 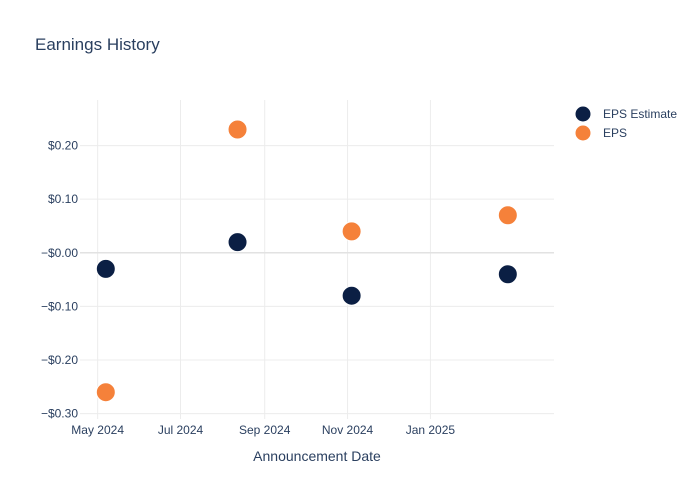 What do you see at coordinates (59, 360) in the screenshot?
I see `y-tick-label: −$0.20` at bounding box center [59, 360].